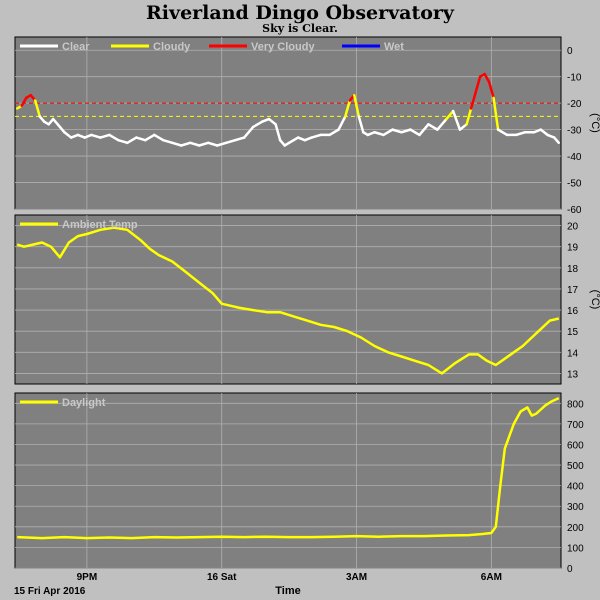 This screenshot has height=600, width=600. Describe the element at coordinates (300, 13) in the screenshot. I see `page-title: Riverland Dingo Observatory` at that location.